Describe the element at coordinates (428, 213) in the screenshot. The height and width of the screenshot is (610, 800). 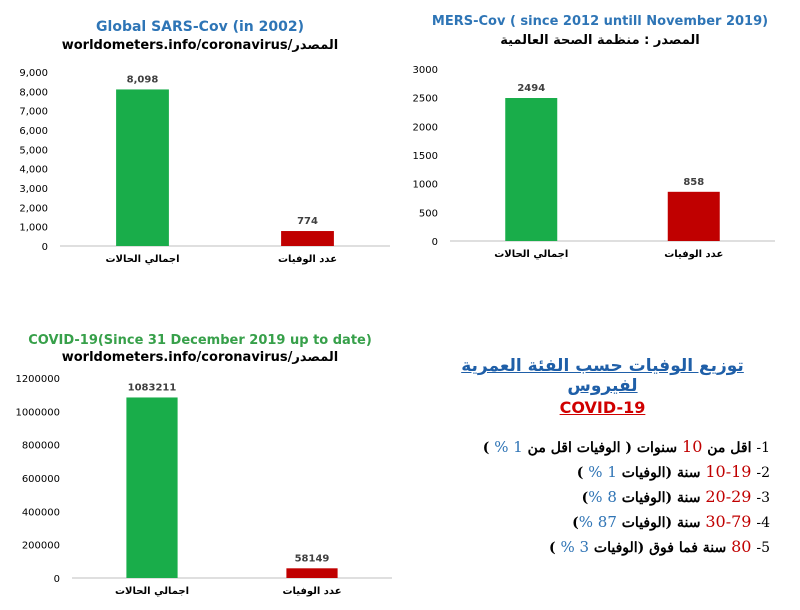
I see `y-tick-label: 500` at that location.